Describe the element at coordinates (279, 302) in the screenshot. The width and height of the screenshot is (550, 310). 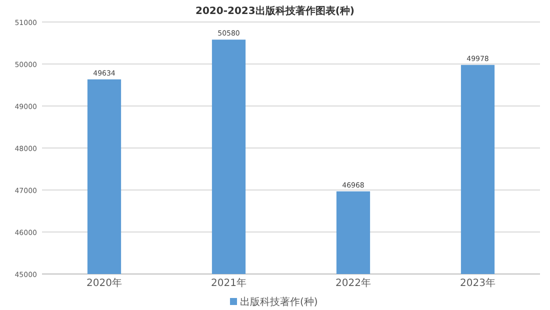
I see `legend-label: 出版科技著作(种)` at that location.